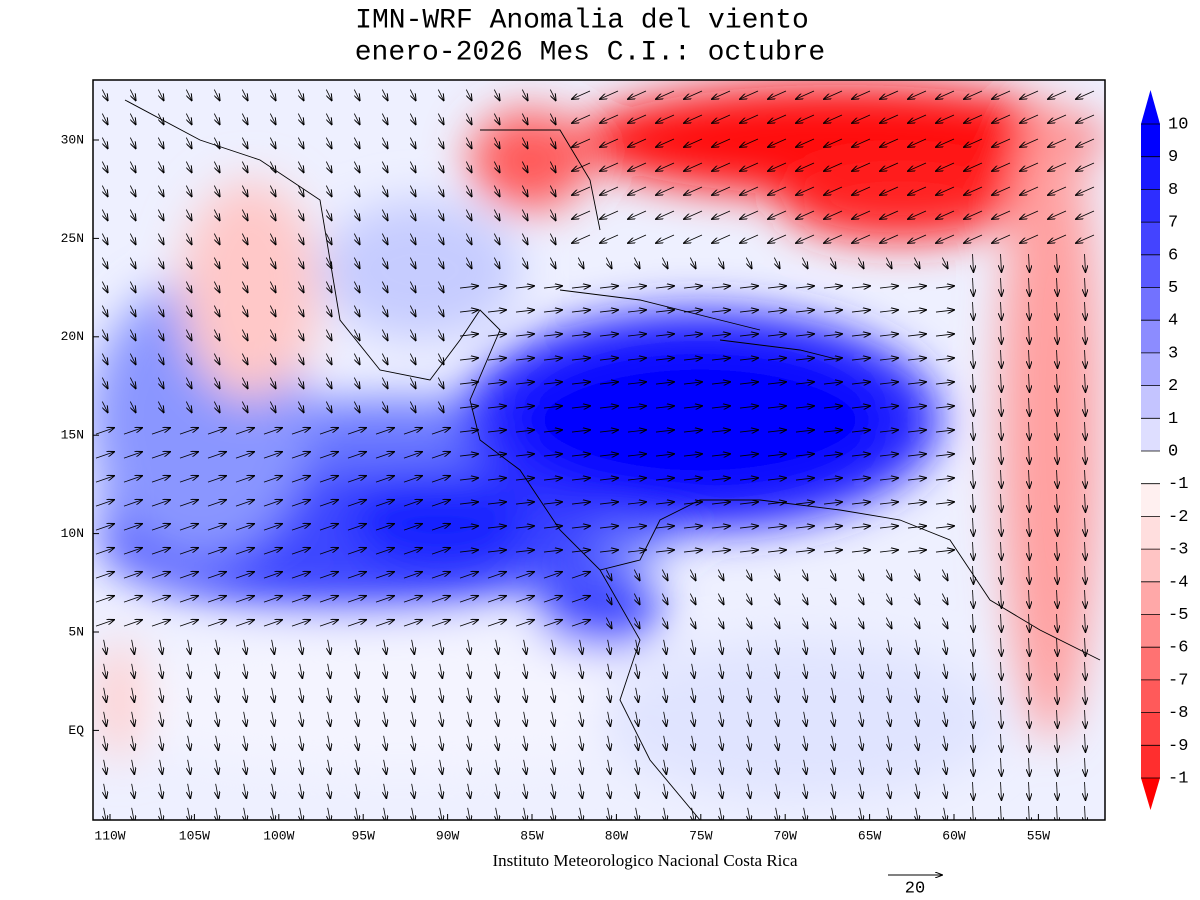 This screenshot has height=900, width=1200. Describe the element at coordinates (1150, 336) in the screenshot. I see `colorbar-segment` at that location.